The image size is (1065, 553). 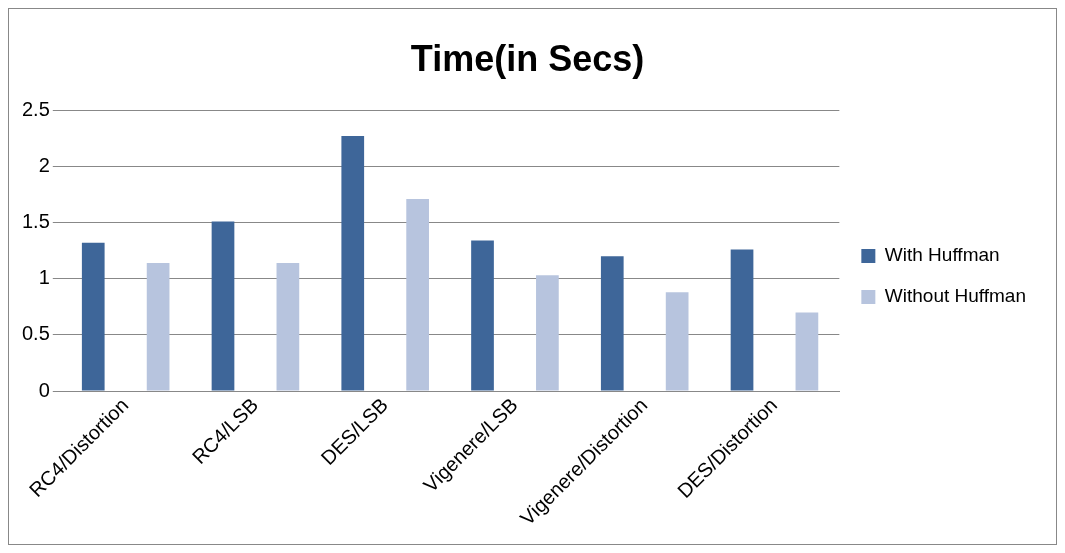 What do you see at coordinates (942, 255) in the screenshot?
I see `legend-label: With Huffman` at bounding box center [942, 255].